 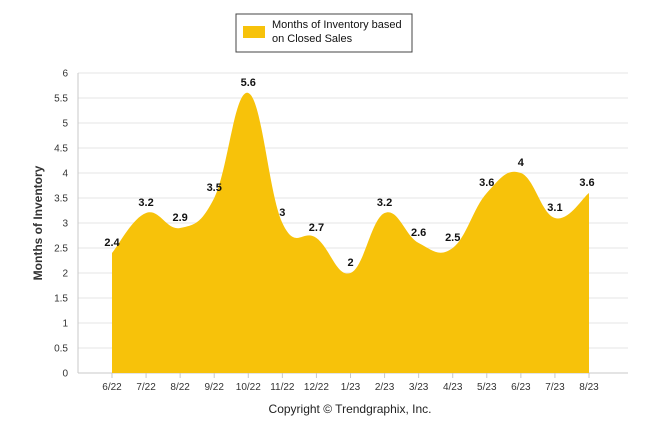 I want to click on data-label: 2.4, so click(x=112, y=243).